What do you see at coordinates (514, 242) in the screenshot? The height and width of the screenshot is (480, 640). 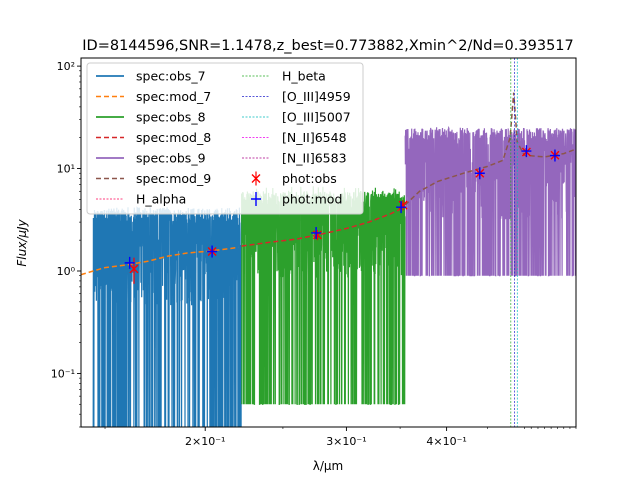 I see `emission-lines-layer` at bounding box center [514, 242].